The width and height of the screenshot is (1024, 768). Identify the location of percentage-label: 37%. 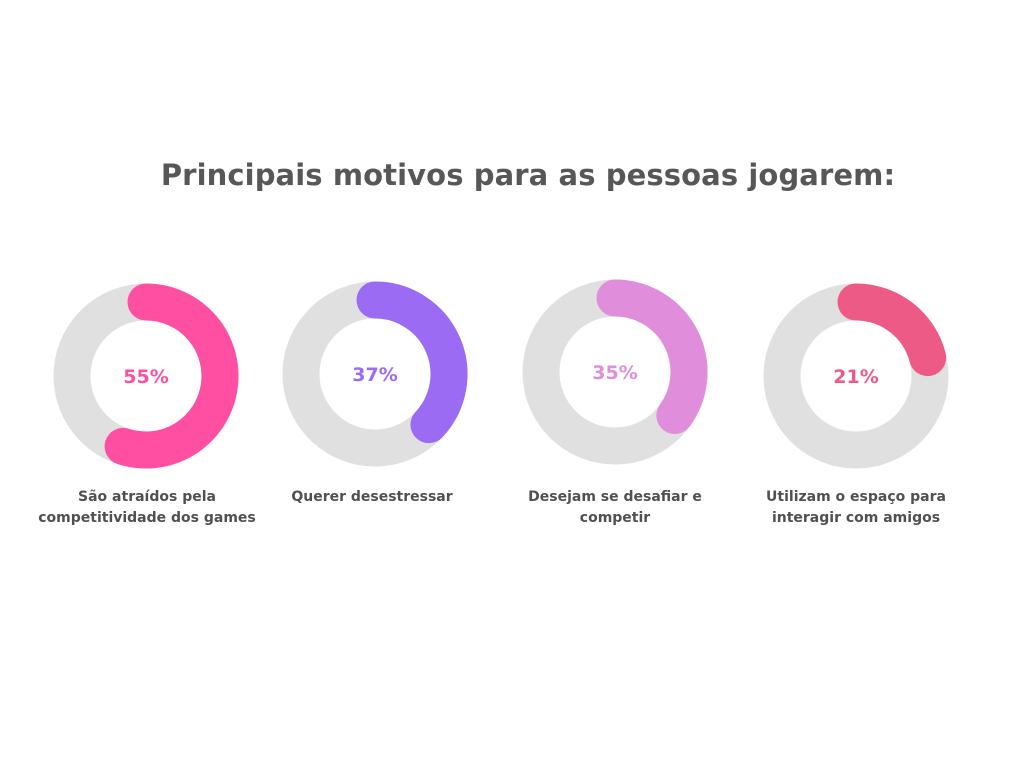
(374, 375).